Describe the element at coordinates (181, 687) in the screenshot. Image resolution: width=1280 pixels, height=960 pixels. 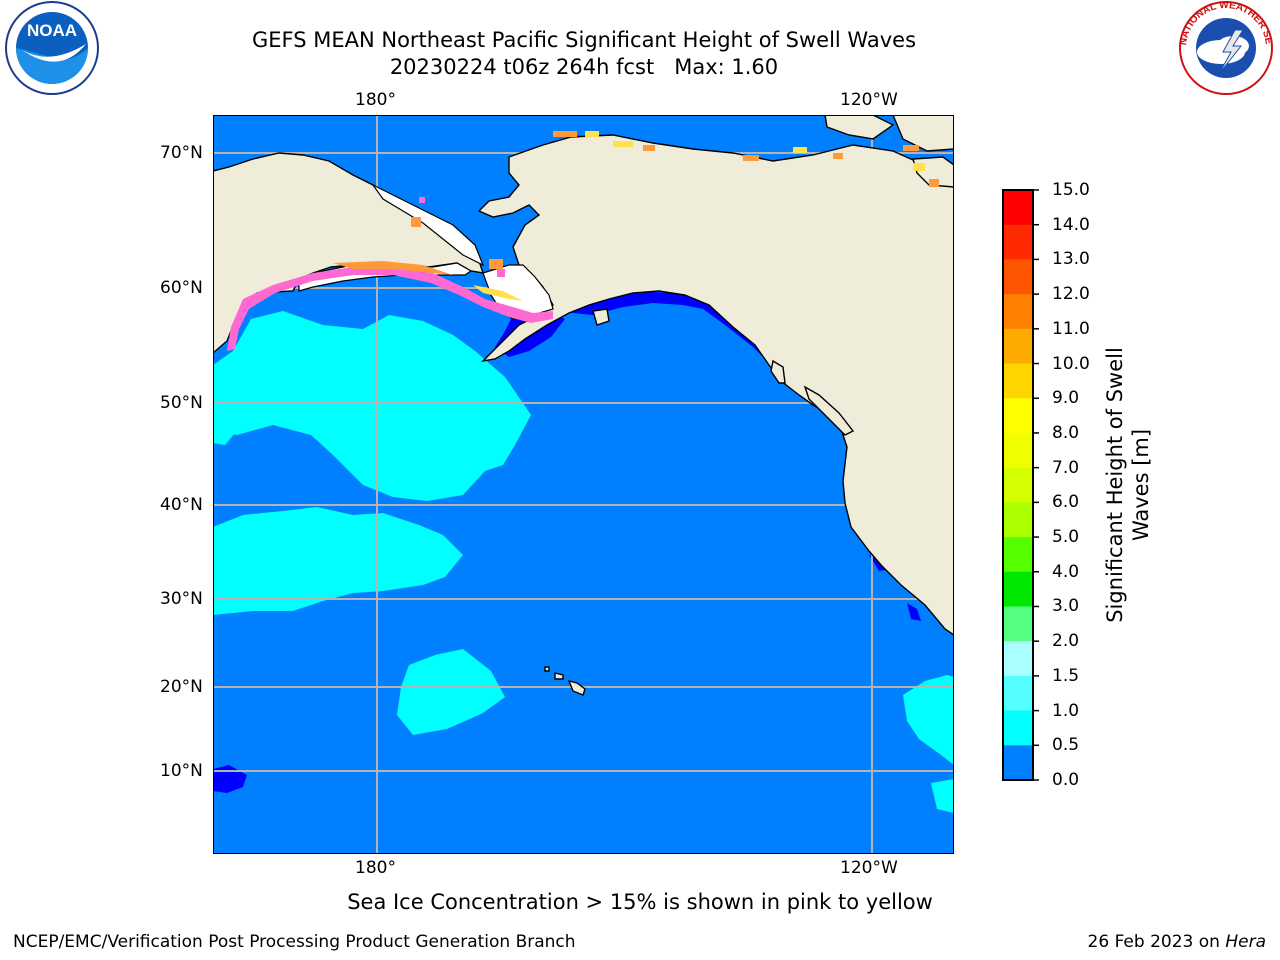
I see `lat-label-20n: 20°N` at that location.